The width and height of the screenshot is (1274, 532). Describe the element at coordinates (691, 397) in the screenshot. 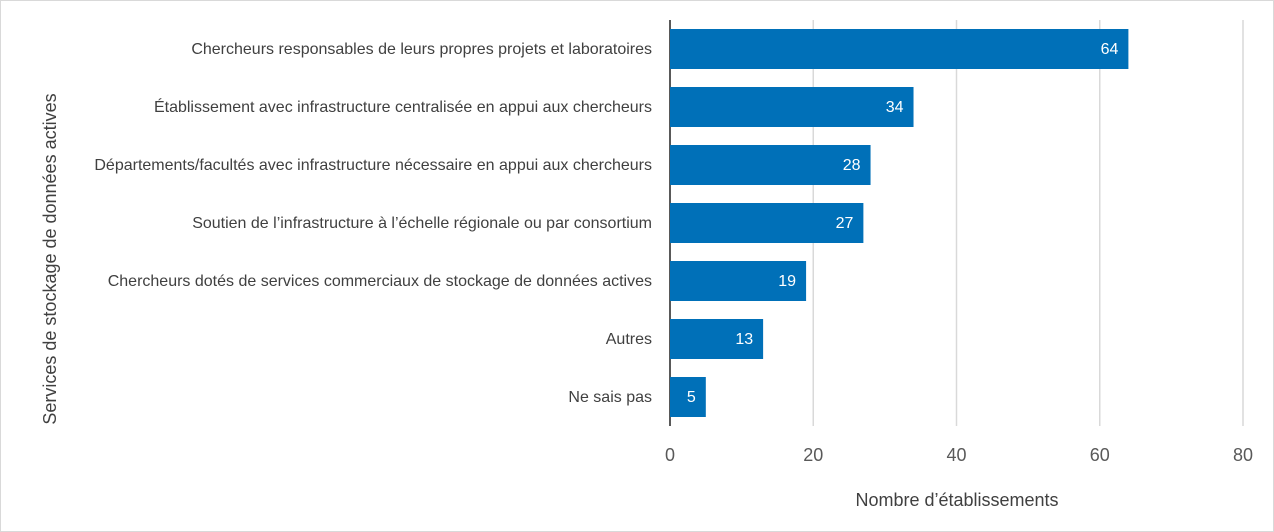

I see `value-label: 5` at that location.